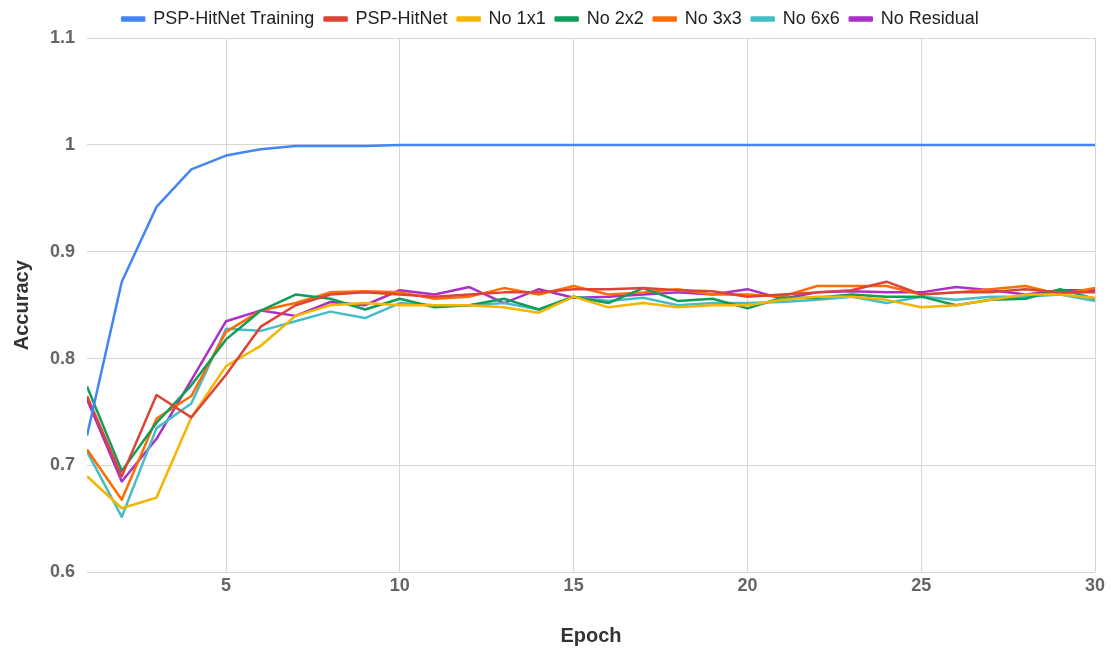 The height and width of the screenshot is (658, 1111). I want to click on legend-label: PSP-HitNet, so click(401, 17).